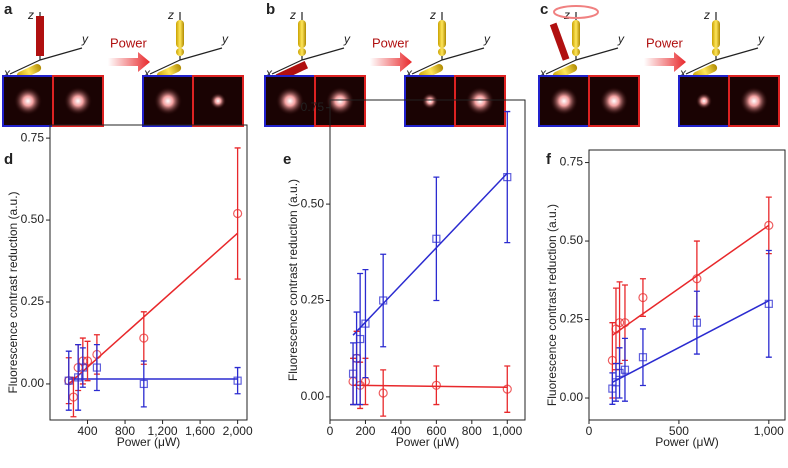 This screenshot has height=468, width=788. Describe the element at coordinates (8, 159) in the screenshot. I see `panel-letter: d` at that location.